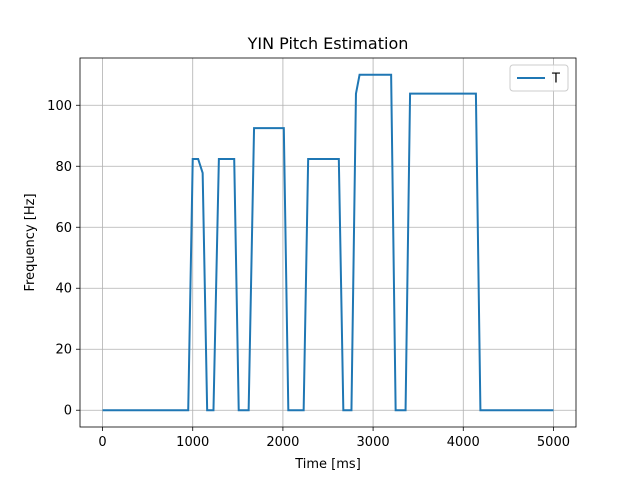 The height and width of the screenshot is (480, 640). Describe the element at coordinates (63, 167) in the screenshot. I see `y-tick-label: 80` at that location.